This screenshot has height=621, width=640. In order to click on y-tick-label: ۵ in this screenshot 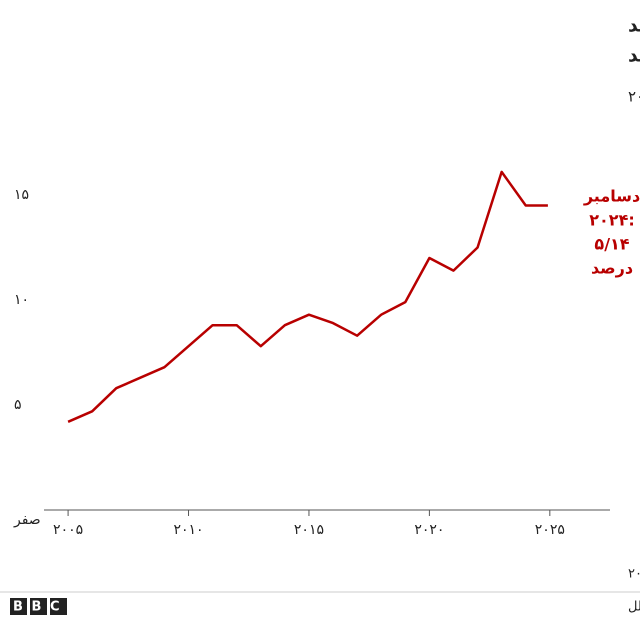, I will do `click(18, 405)`.